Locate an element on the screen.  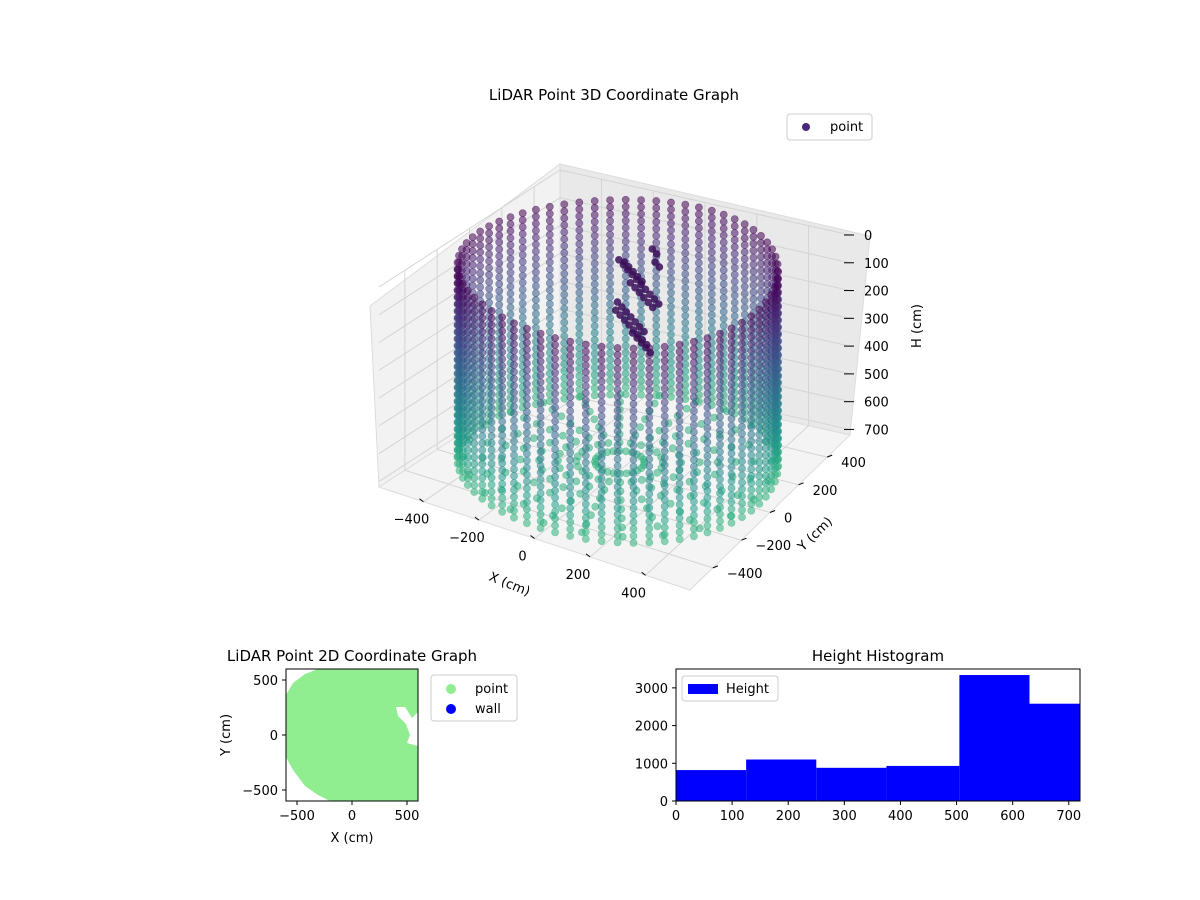
y-axis-label-2d: Y (cm) is located at coordinates (226, 735).